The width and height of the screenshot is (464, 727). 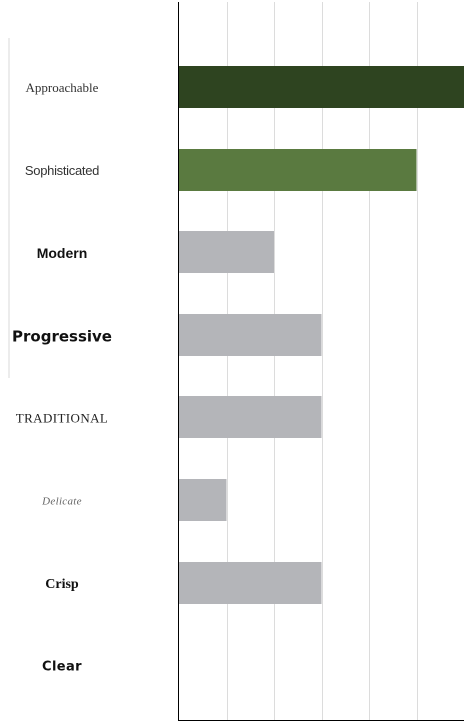 What do you see at coordinates (321, 87) in the screenshot?
I see `bar-approachable` at bounding box center [321, 87].